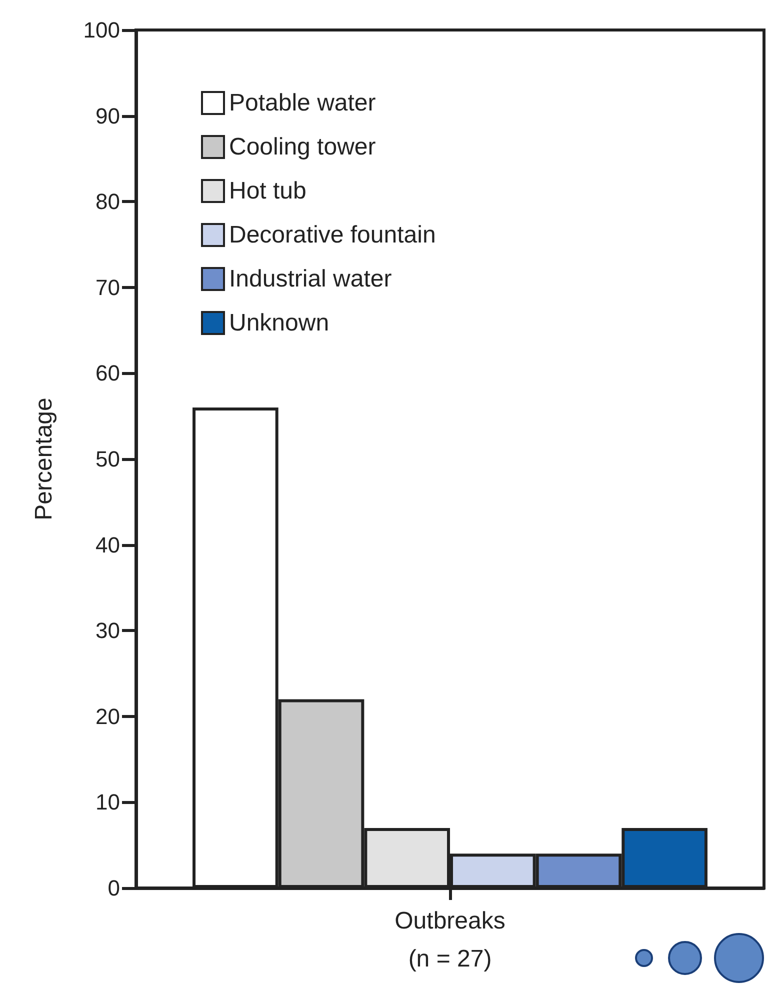 The width and height of the screenshot is (777, 991). Describe the element at coordinates (108, 459) in the screenshot. I see `y-tick-label: 50` at that location.